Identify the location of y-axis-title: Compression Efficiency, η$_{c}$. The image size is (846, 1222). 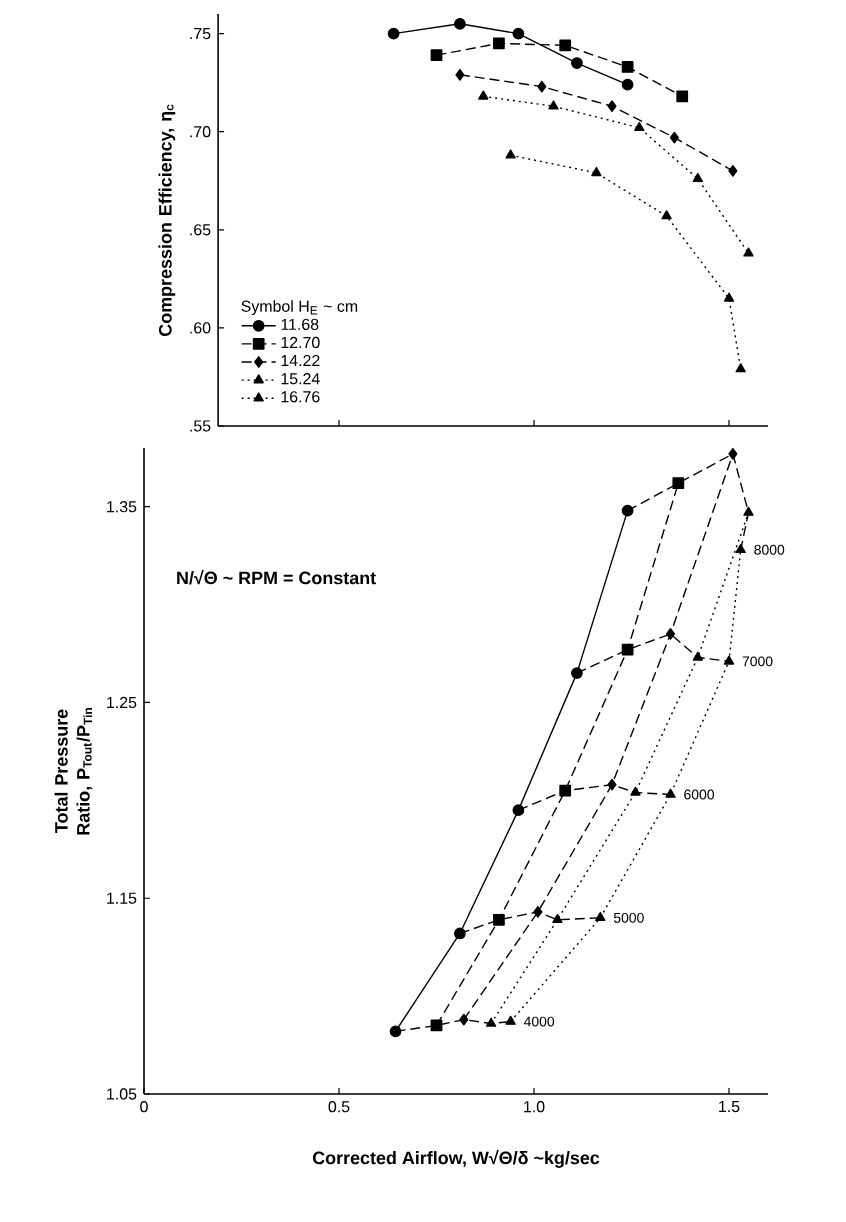
(167, 220).